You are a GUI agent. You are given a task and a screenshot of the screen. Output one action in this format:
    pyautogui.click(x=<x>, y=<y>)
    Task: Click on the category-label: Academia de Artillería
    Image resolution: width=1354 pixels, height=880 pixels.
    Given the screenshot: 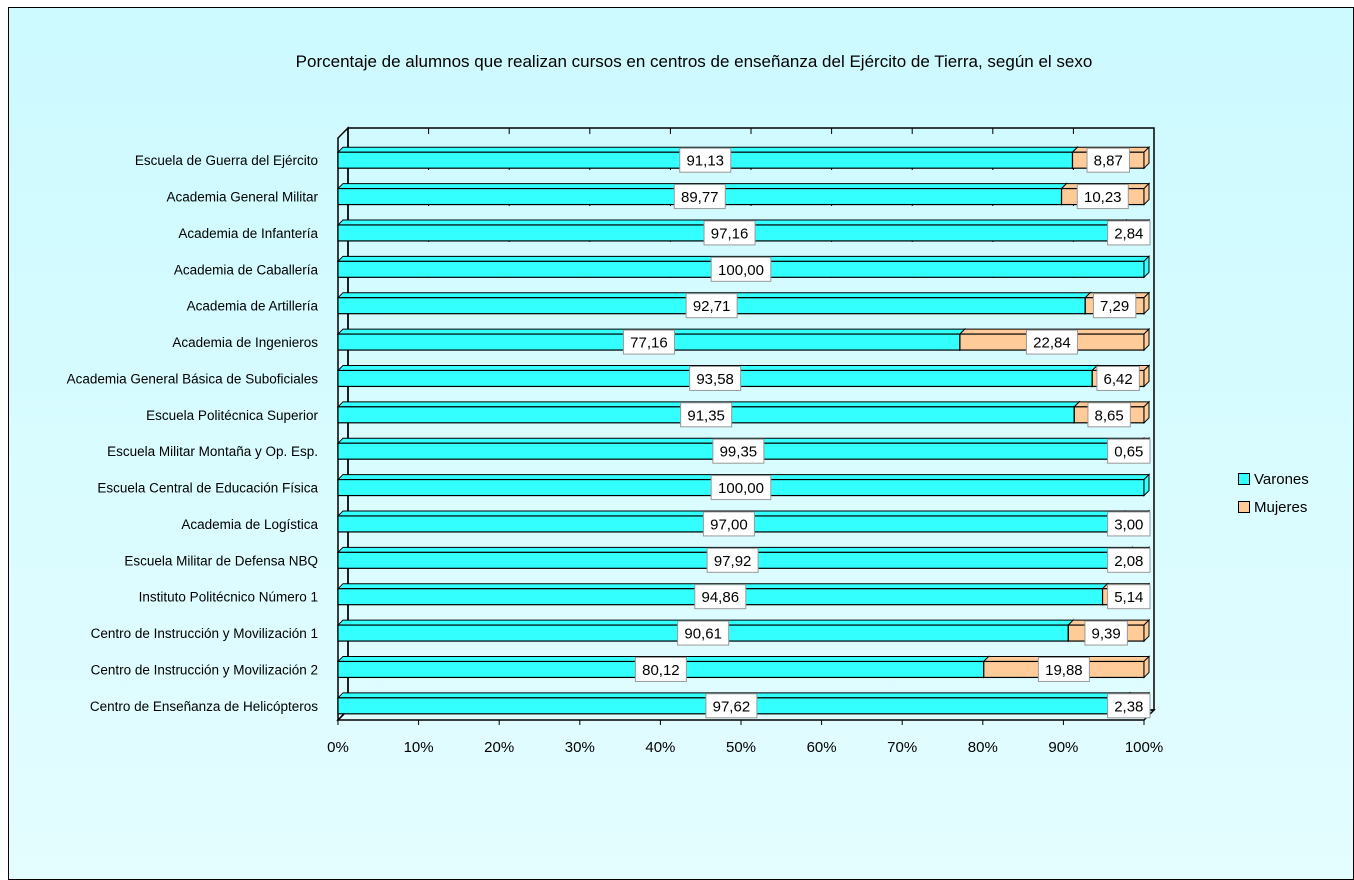 What is the action you would take?
    pyautogui.click(x=253, y=306)
    